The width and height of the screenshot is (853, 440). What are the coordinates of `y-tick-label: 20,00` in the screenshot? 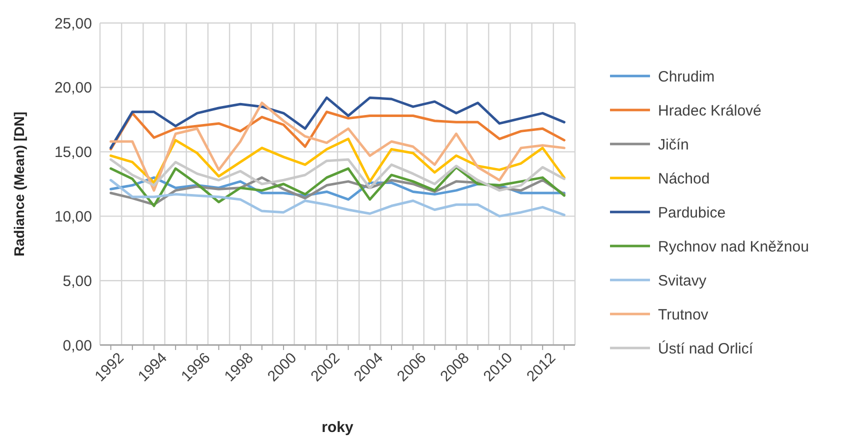 It's located at (73, 88).